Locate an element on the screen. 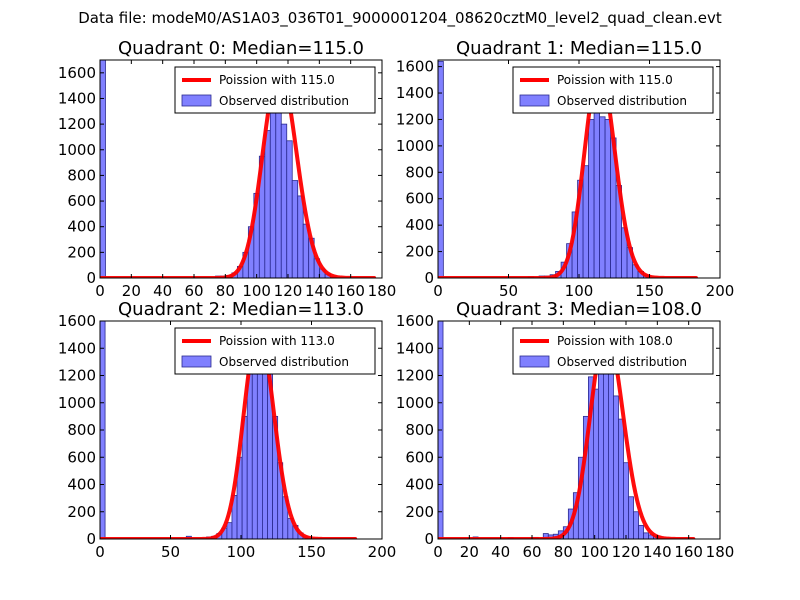  x-tick-label: 40 is located at coordinates (162, 291).